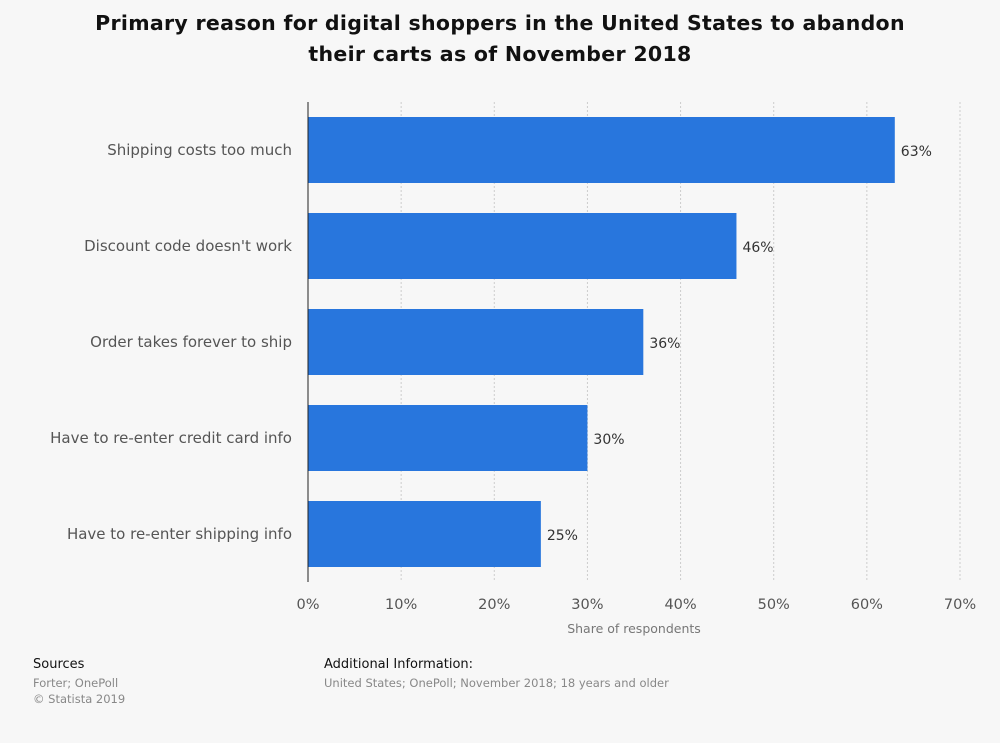 The width and height of the screenshot is (1000, 743). I want to click on x-tick-label: 0%, so click(307, 605).